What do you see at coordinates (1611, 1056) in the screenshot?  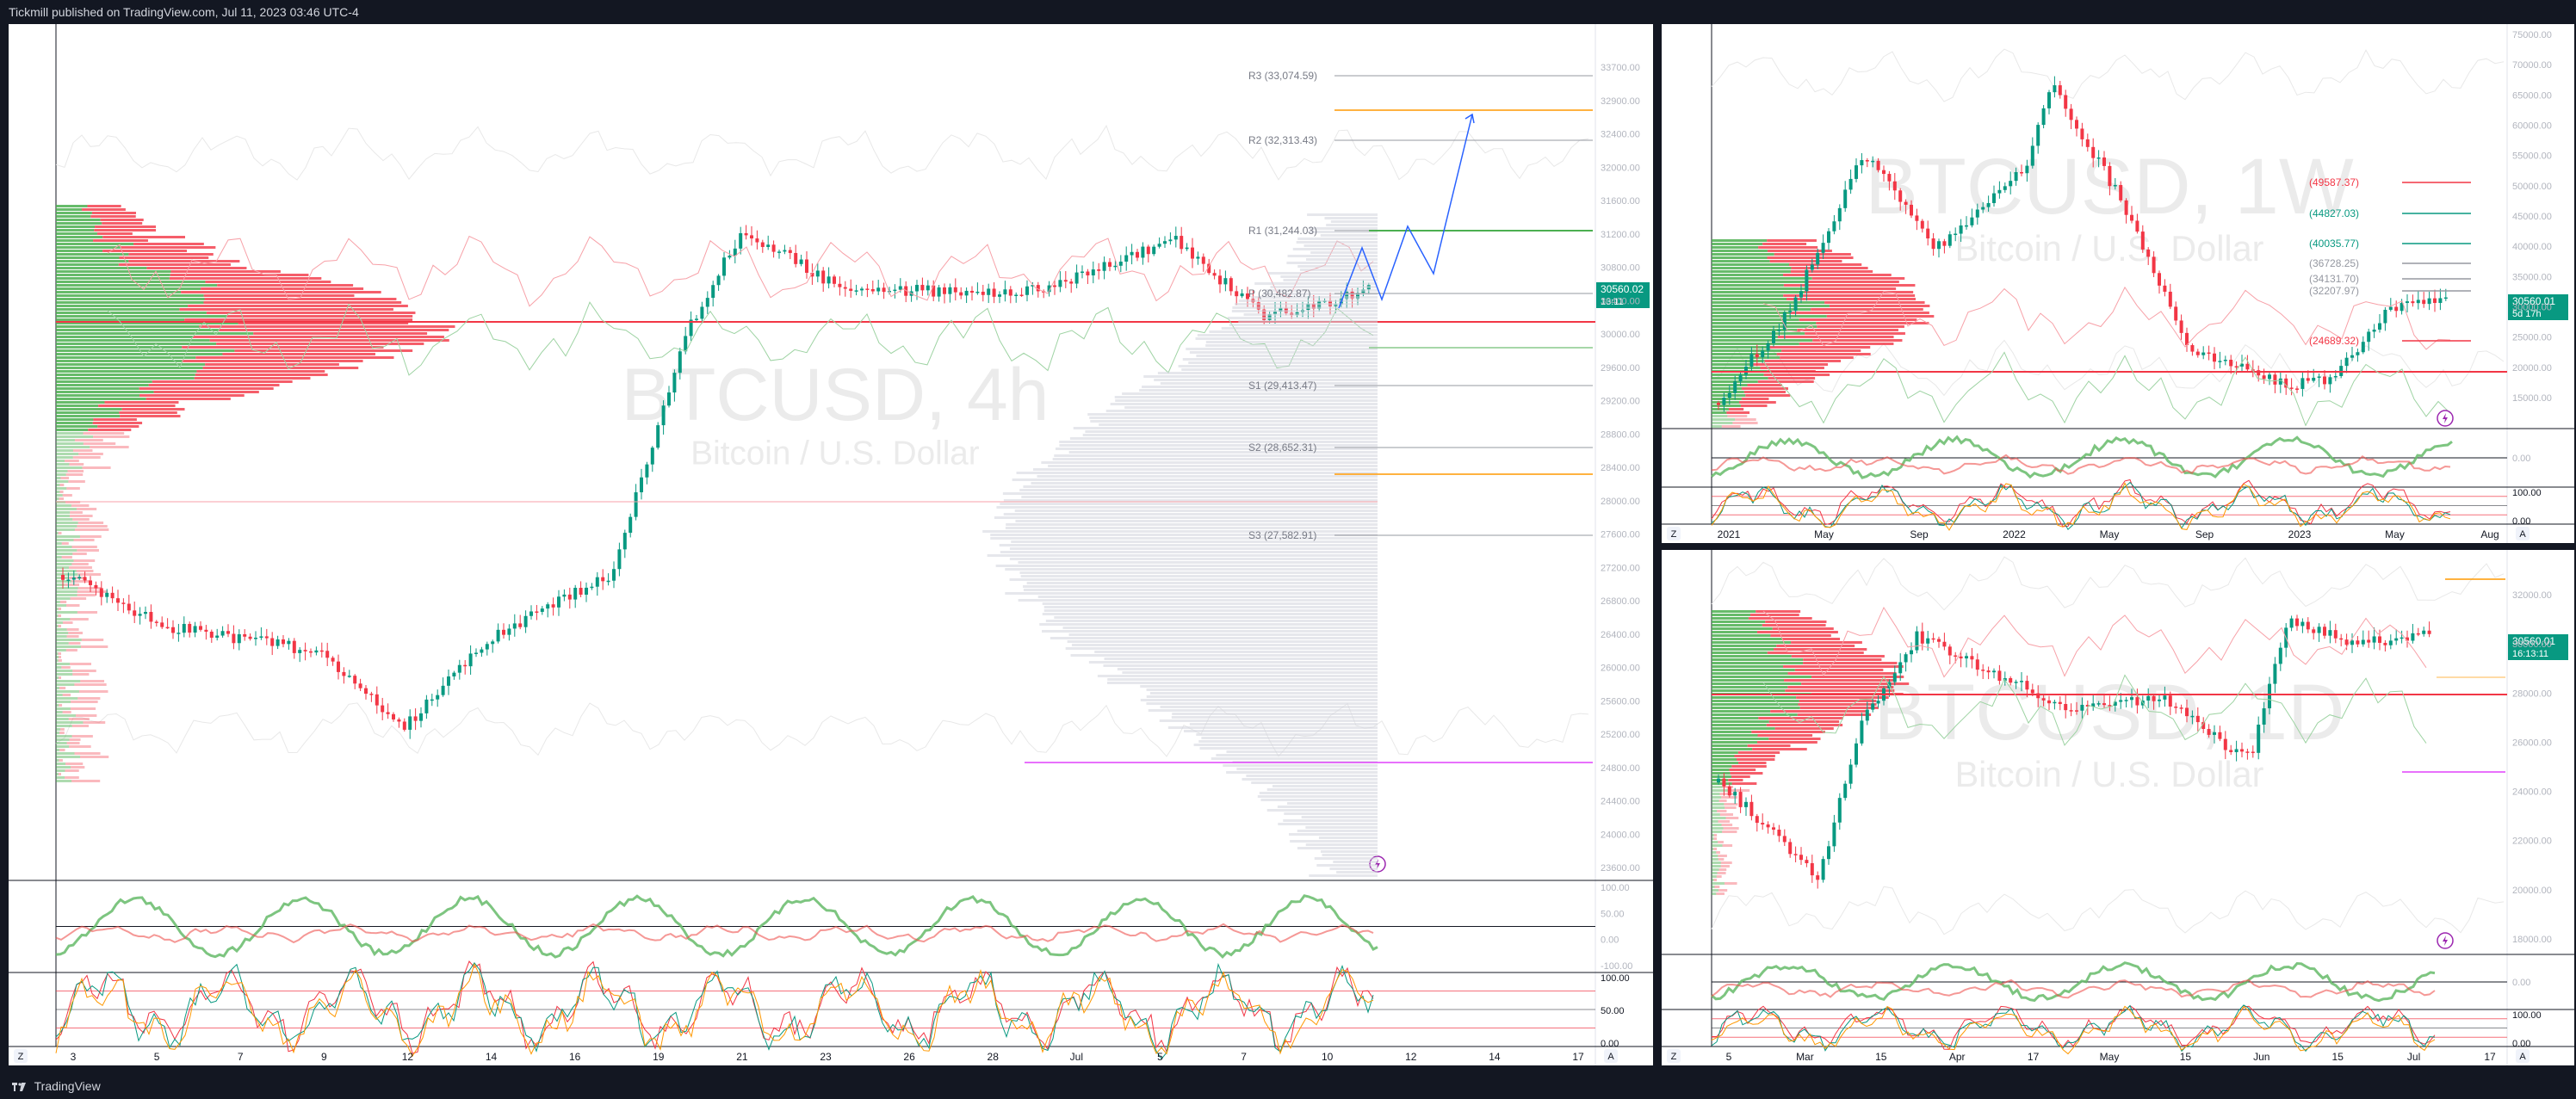 I see `chart-4h-auto-scale-button` at bounding box center [1611, 1056].